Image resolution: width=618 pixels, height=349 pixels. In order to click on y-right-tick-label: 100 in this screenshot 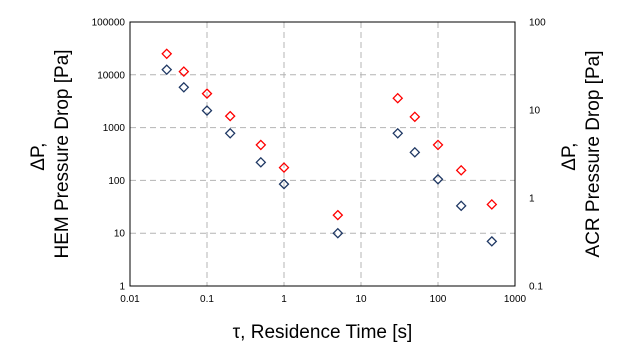, I will do `click(537, 23)`.